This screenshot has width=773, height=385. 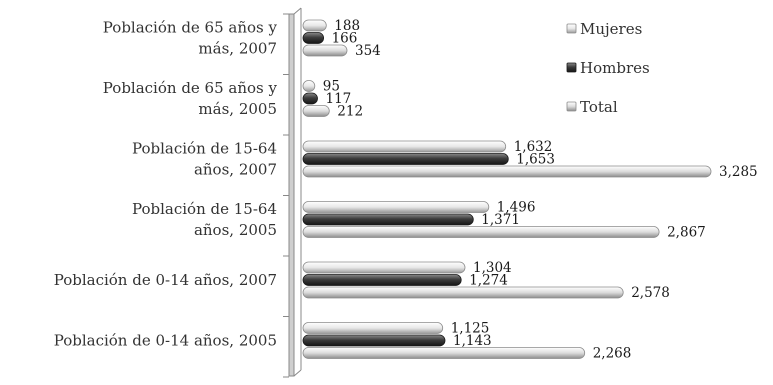 What do you see at coordinates (237, 109) in the screenshot?
I see `category-label-line: más, 2005` at bounding box center [237, 109].